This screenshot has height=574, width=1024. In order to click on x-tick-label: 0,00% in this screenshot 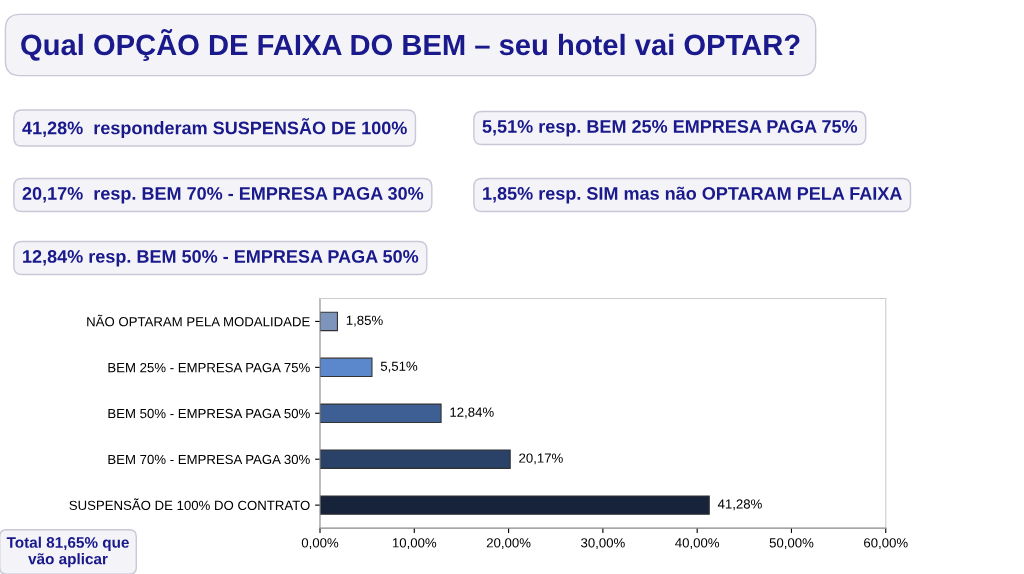, I will do `click(320, 544)`.